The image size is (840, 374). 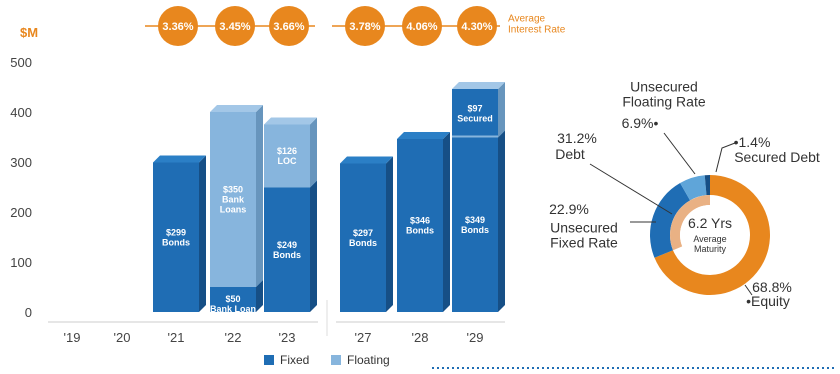 I want to click on leader-secured-debt, so click(x=725, y=157).